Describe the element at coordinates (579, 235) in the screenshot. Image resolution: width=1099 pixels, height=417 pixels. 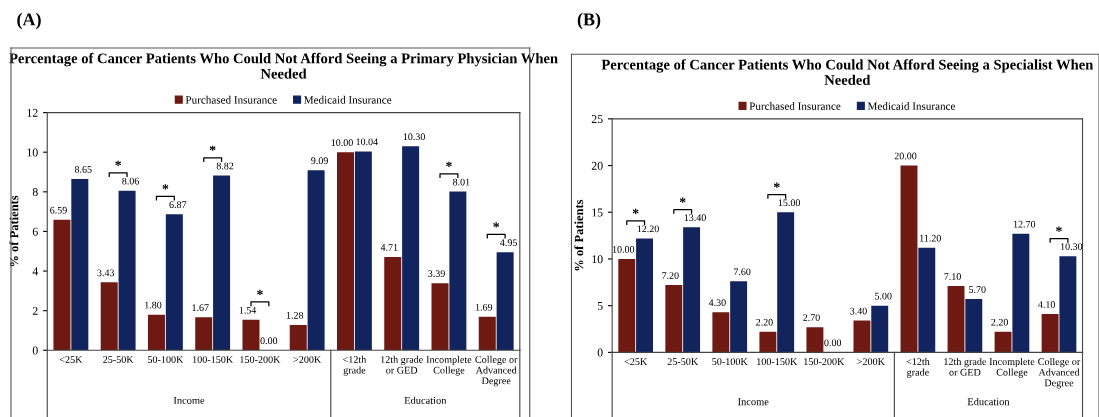
I see `y-axis-title: % of Patients` at that location.